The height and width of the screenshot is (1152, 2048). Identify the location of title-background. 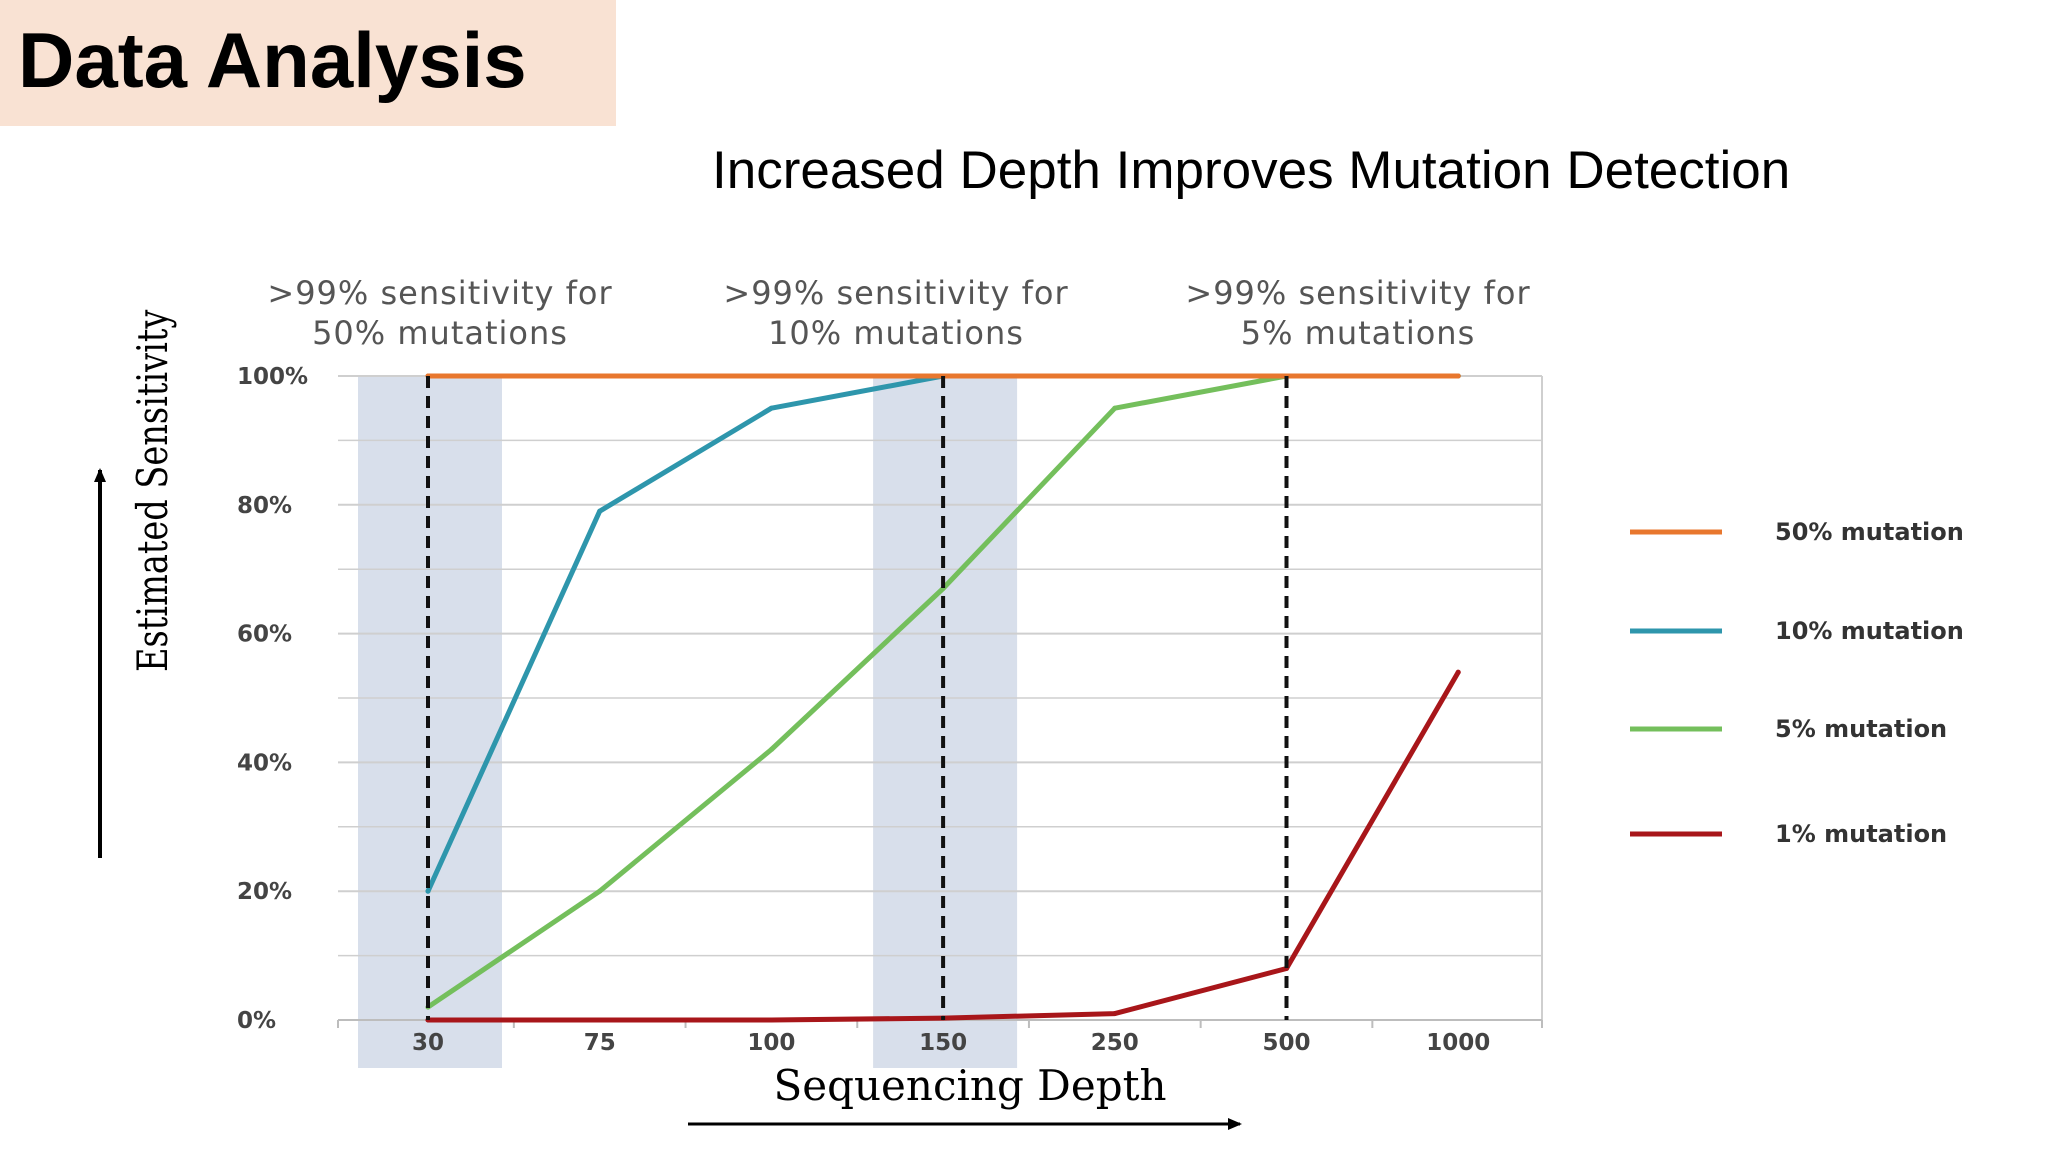
(308, 63).